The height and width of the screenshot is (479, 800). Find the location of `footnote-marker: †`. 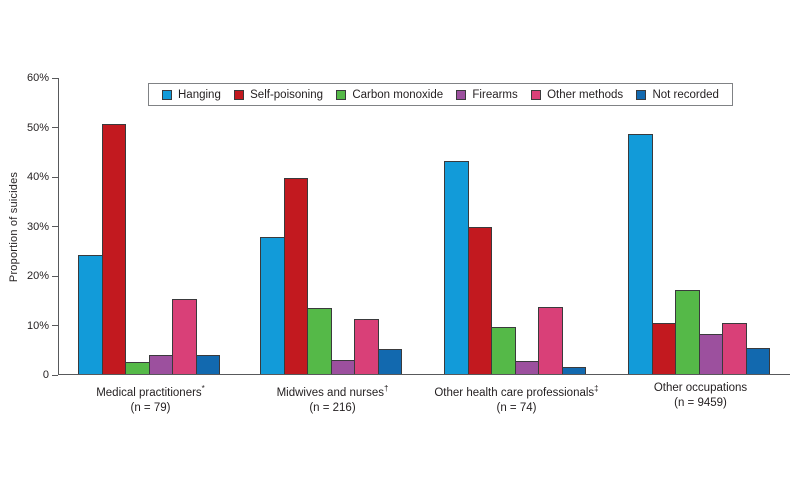

footnote-marker: † is located at coordinates (386, 388).